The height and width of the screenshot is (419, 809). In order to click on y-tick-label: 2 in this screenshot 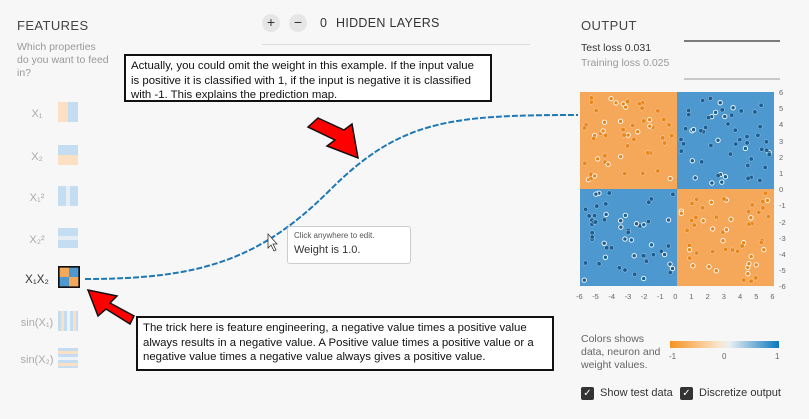, I will do `click(781, 157)`.